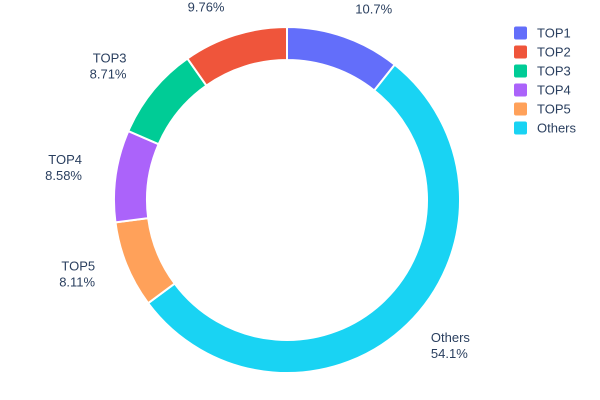 This screenshot has height=400, width=600. I want to click on legend-item-top2: TOP2, so click(542, 52).